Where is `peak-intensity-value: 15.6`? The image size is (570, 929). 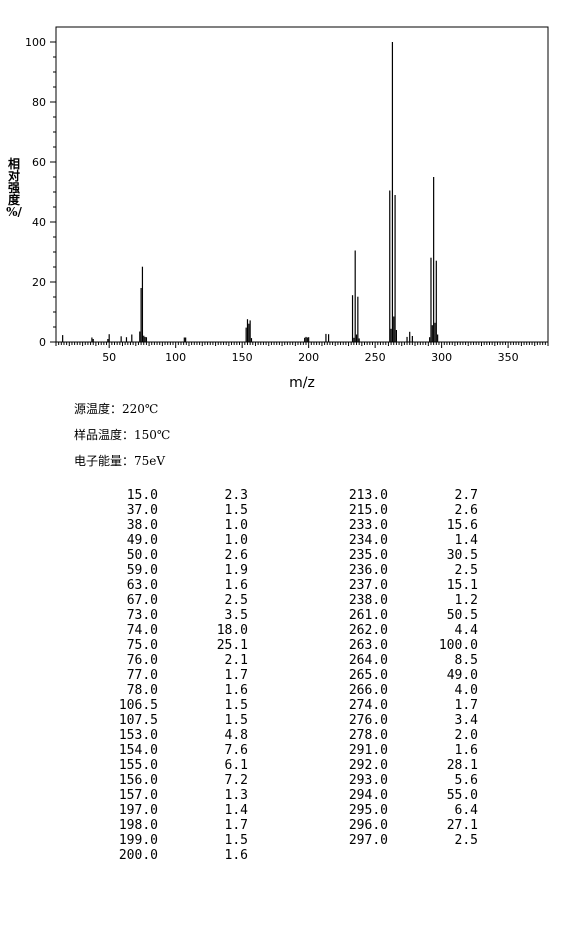 peak-intensity-value: 15.6 is located at coordinates (462, 525).